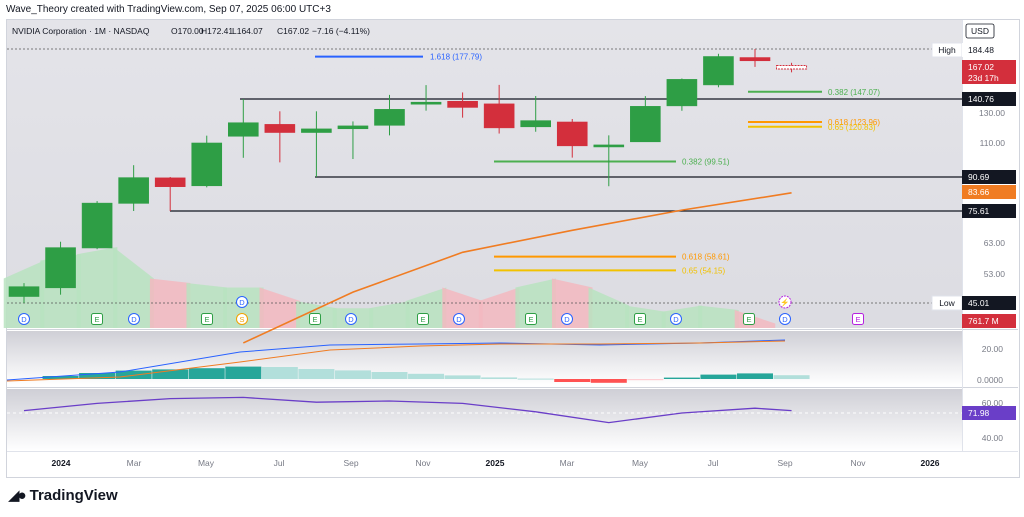  Describe the element at coordinates (407, 410) in the screenshot. I see `rsi-series` at that location.